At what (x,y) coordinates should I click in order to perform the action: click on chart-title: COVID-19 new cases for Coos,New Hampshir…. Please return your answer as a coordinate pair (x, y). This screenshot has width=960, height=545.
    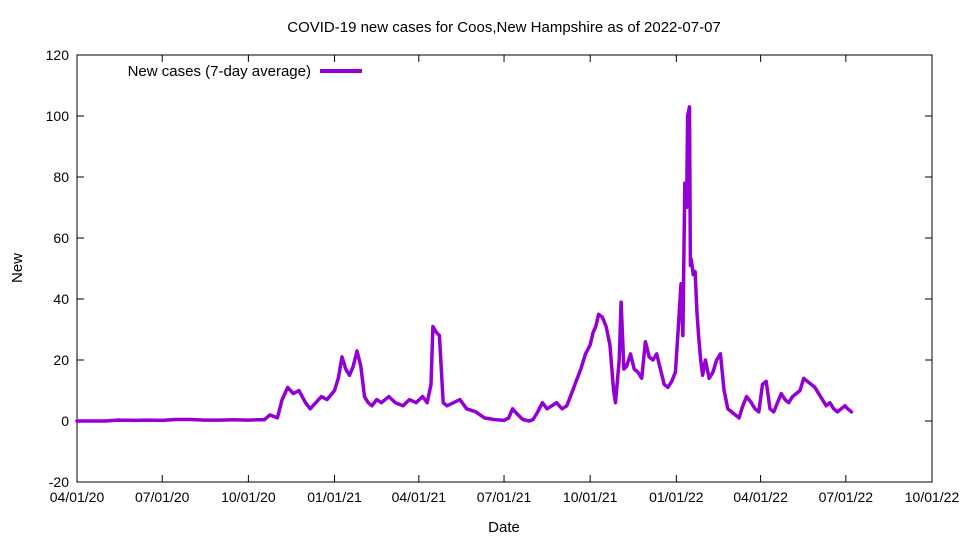
    Looking at the image, I should click on (504, 27).